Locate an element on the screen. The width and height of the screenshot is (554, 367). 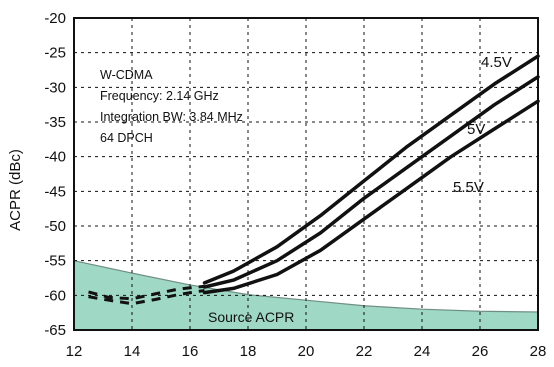
y-tick-label: -50 is located at coordinates (55, 226).